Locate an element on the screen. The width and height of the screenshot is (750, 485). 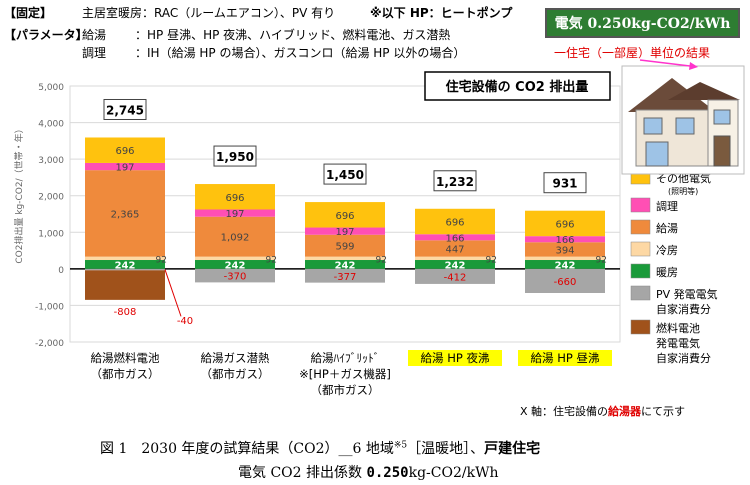
data-label-hotwater: 599 is located at coordinates (344, 247).